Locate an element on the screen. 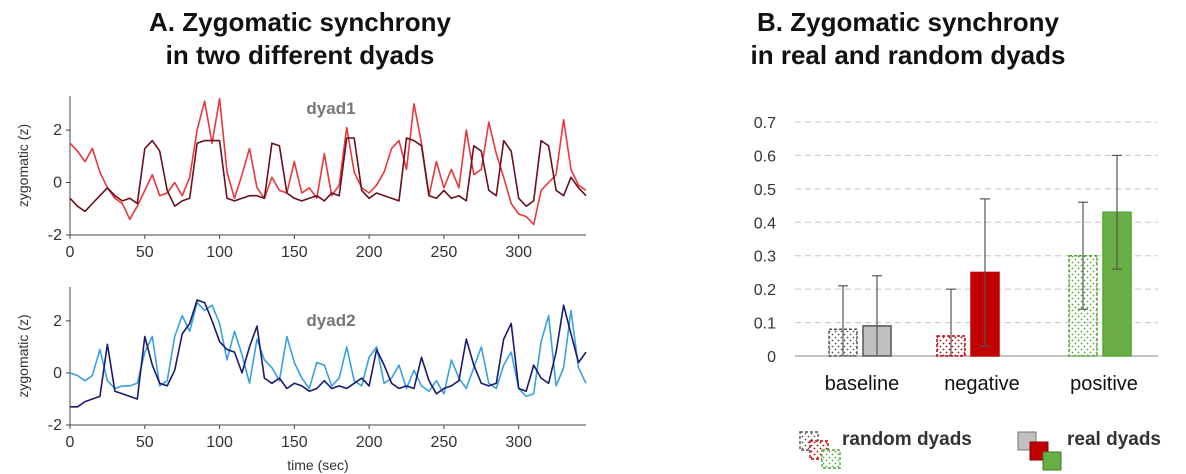  bar-y-tick-label: 0.4 is located at coordinates (765, 223).